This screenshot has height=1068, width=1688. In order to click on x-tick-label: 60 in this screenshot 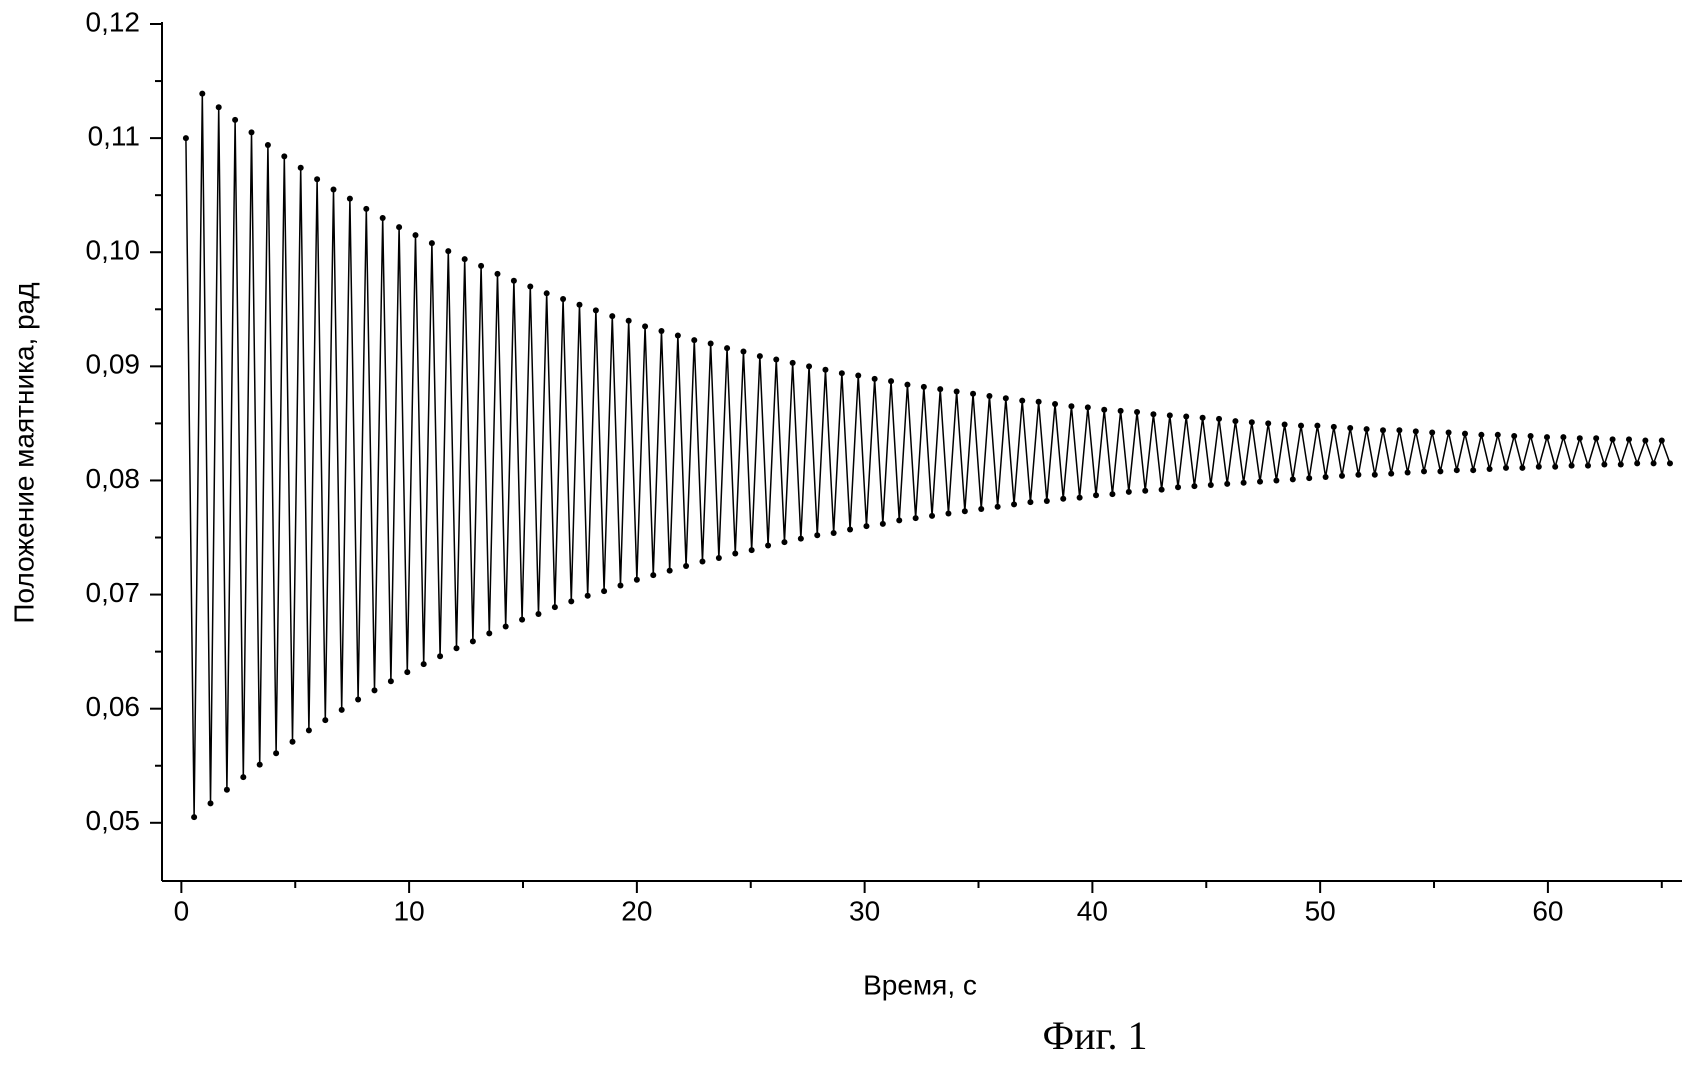, I will do `click(1547, 910)`.